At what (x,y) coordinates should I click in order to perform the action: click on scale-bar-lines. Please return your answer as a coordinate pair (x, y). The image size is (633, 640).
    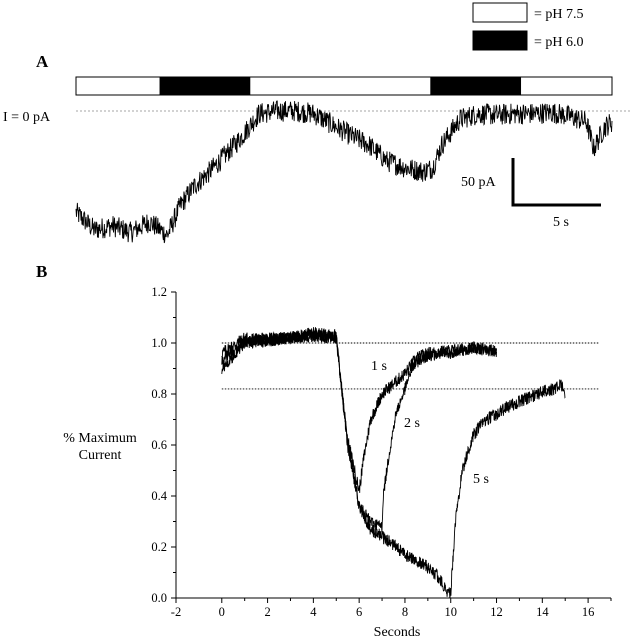
    Looking at the image, I should click on (556, 182).